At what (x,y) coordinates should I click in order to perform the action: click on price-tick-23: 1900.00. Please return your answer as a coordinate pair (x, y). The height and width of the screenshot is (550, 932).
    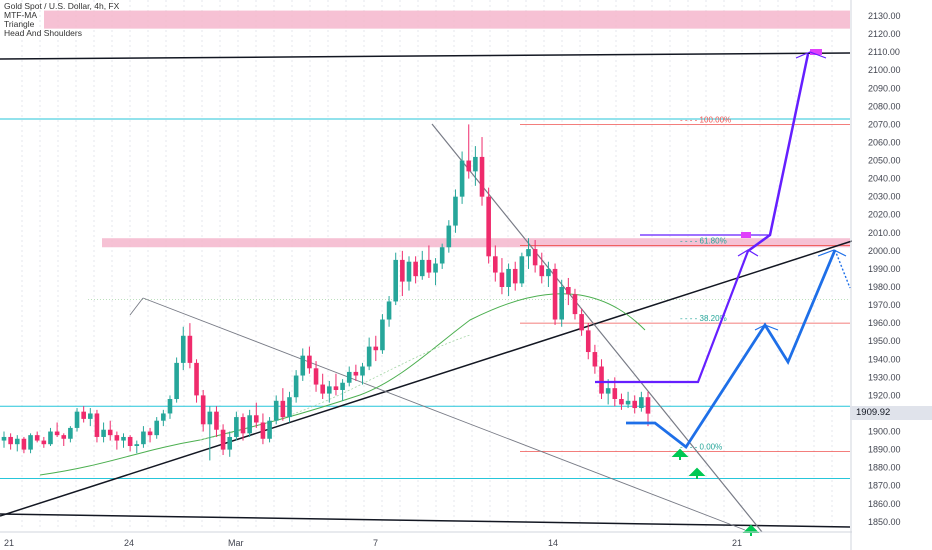
    Looking at the image, I should click on (884, 432).